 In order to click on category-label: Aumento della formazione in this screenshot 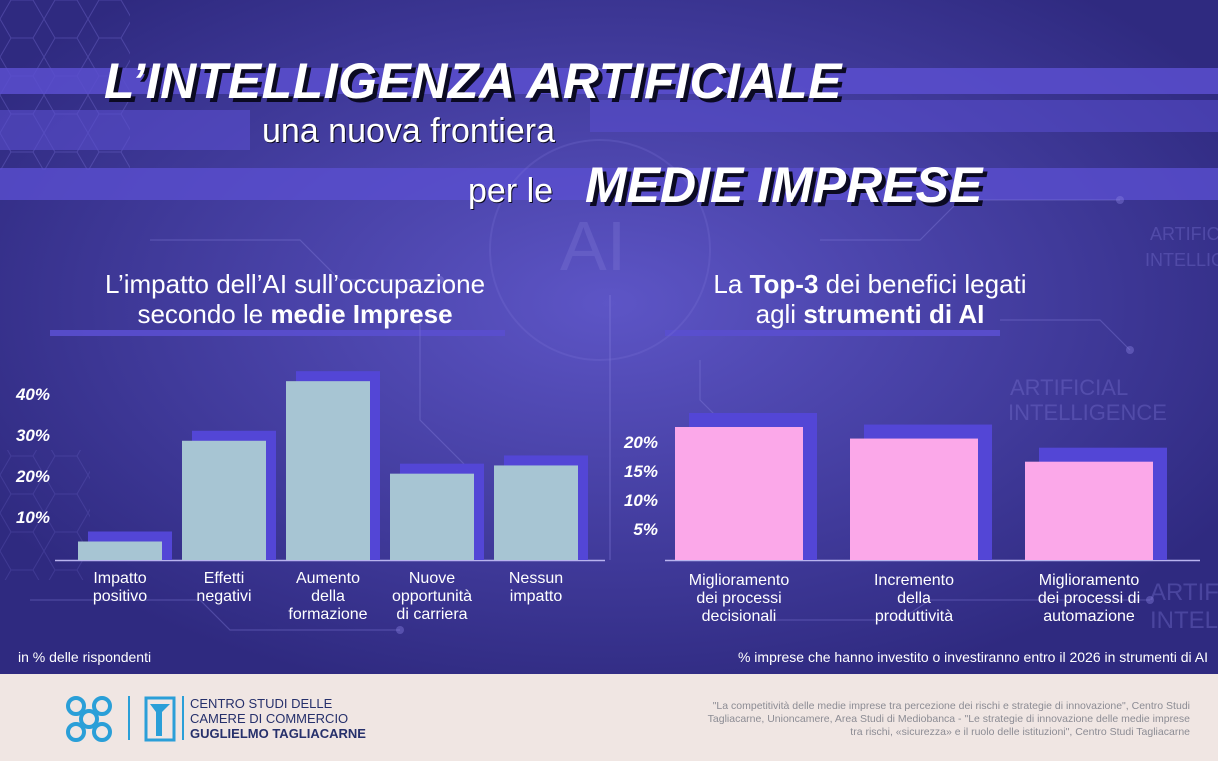, I will do `click(328, 596)`.